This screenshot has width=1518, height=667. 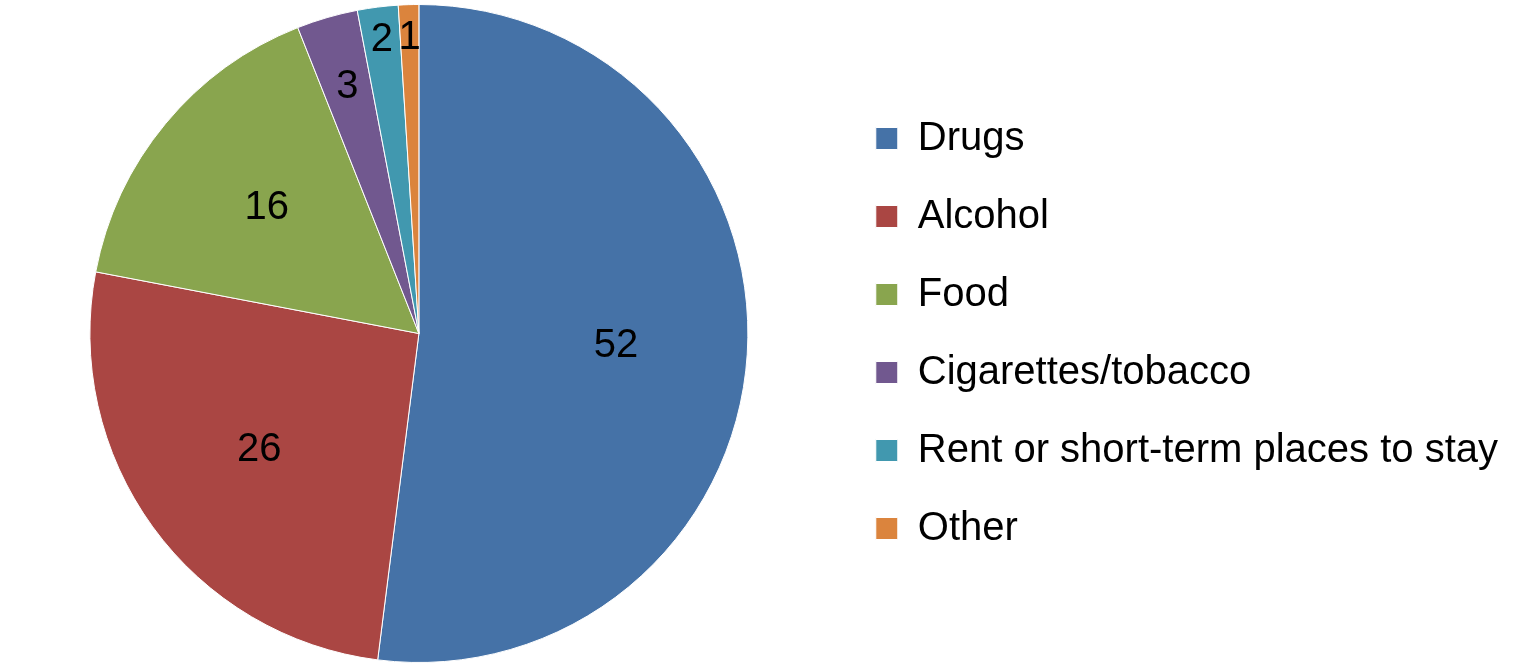 What do you see at coordinates (971, 135) in the screenshot?
I see `legend-label: Drugs` at bounding box center [971, 135].